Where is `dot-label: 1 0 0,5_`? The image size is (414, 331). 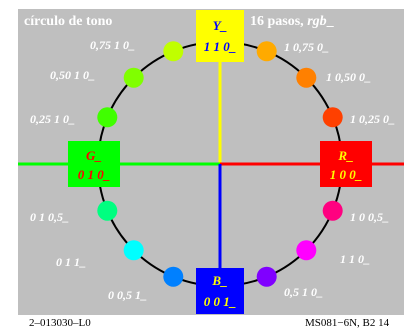
dot-label: 1 0 0,5_ is located at coordinates (369, 217).